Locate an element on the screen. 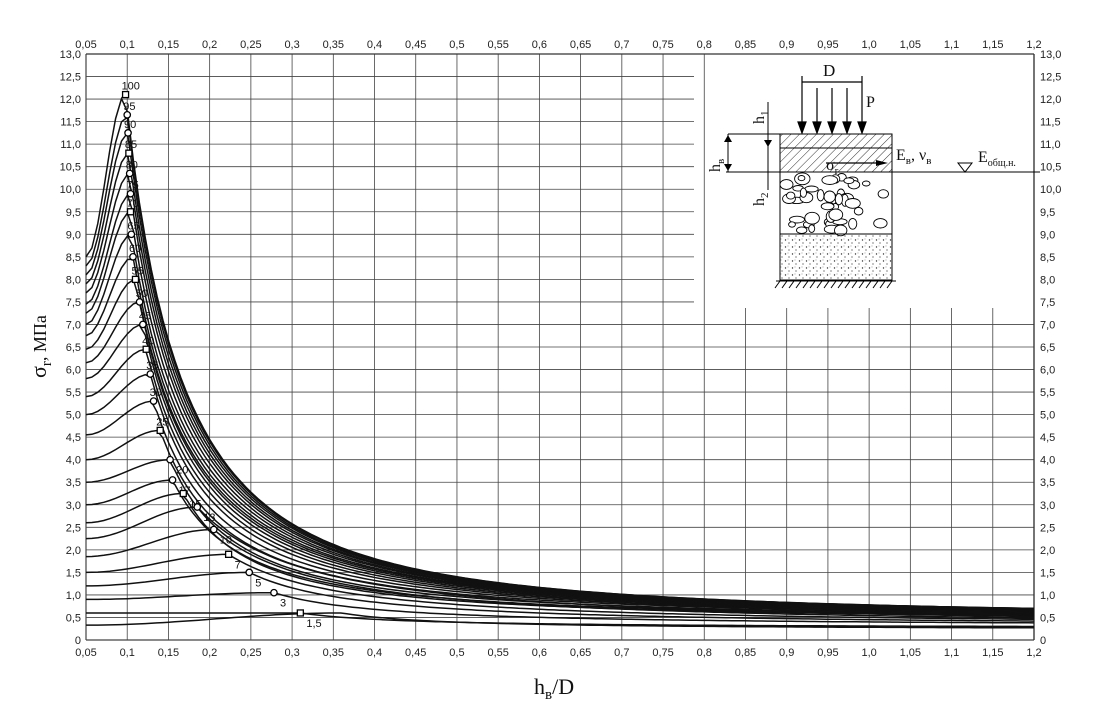 The height and width of the screenshot is (712, 1102). y-tick-label-right: 11,5 is located at coordinates (1050, 123).